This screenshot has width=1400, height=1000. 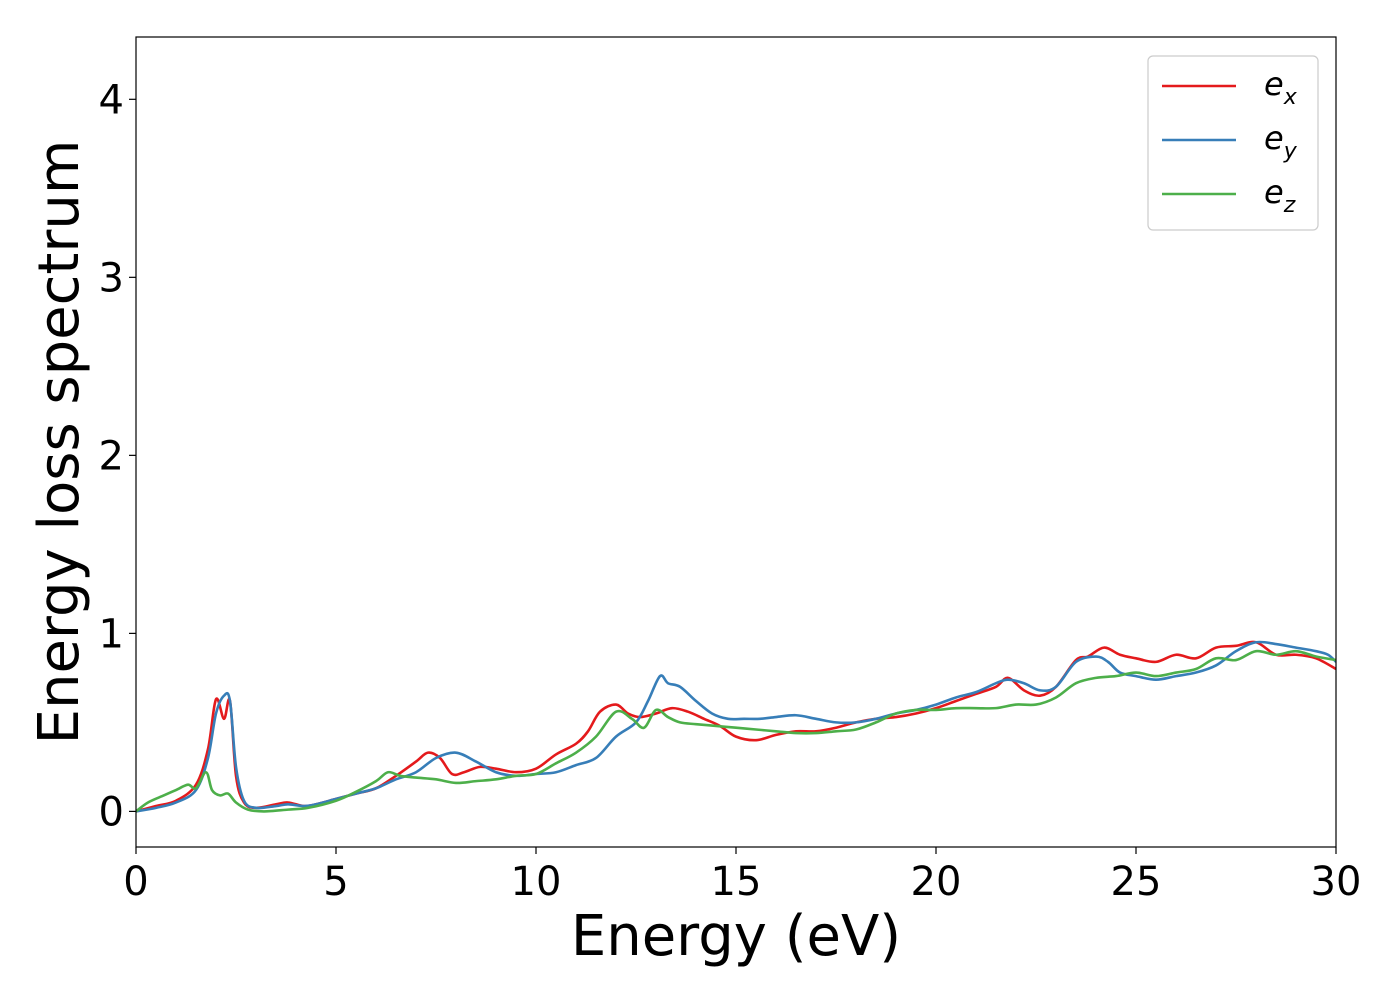 I want to click on legend-label-y: ey, so click(x=1281, y=141).